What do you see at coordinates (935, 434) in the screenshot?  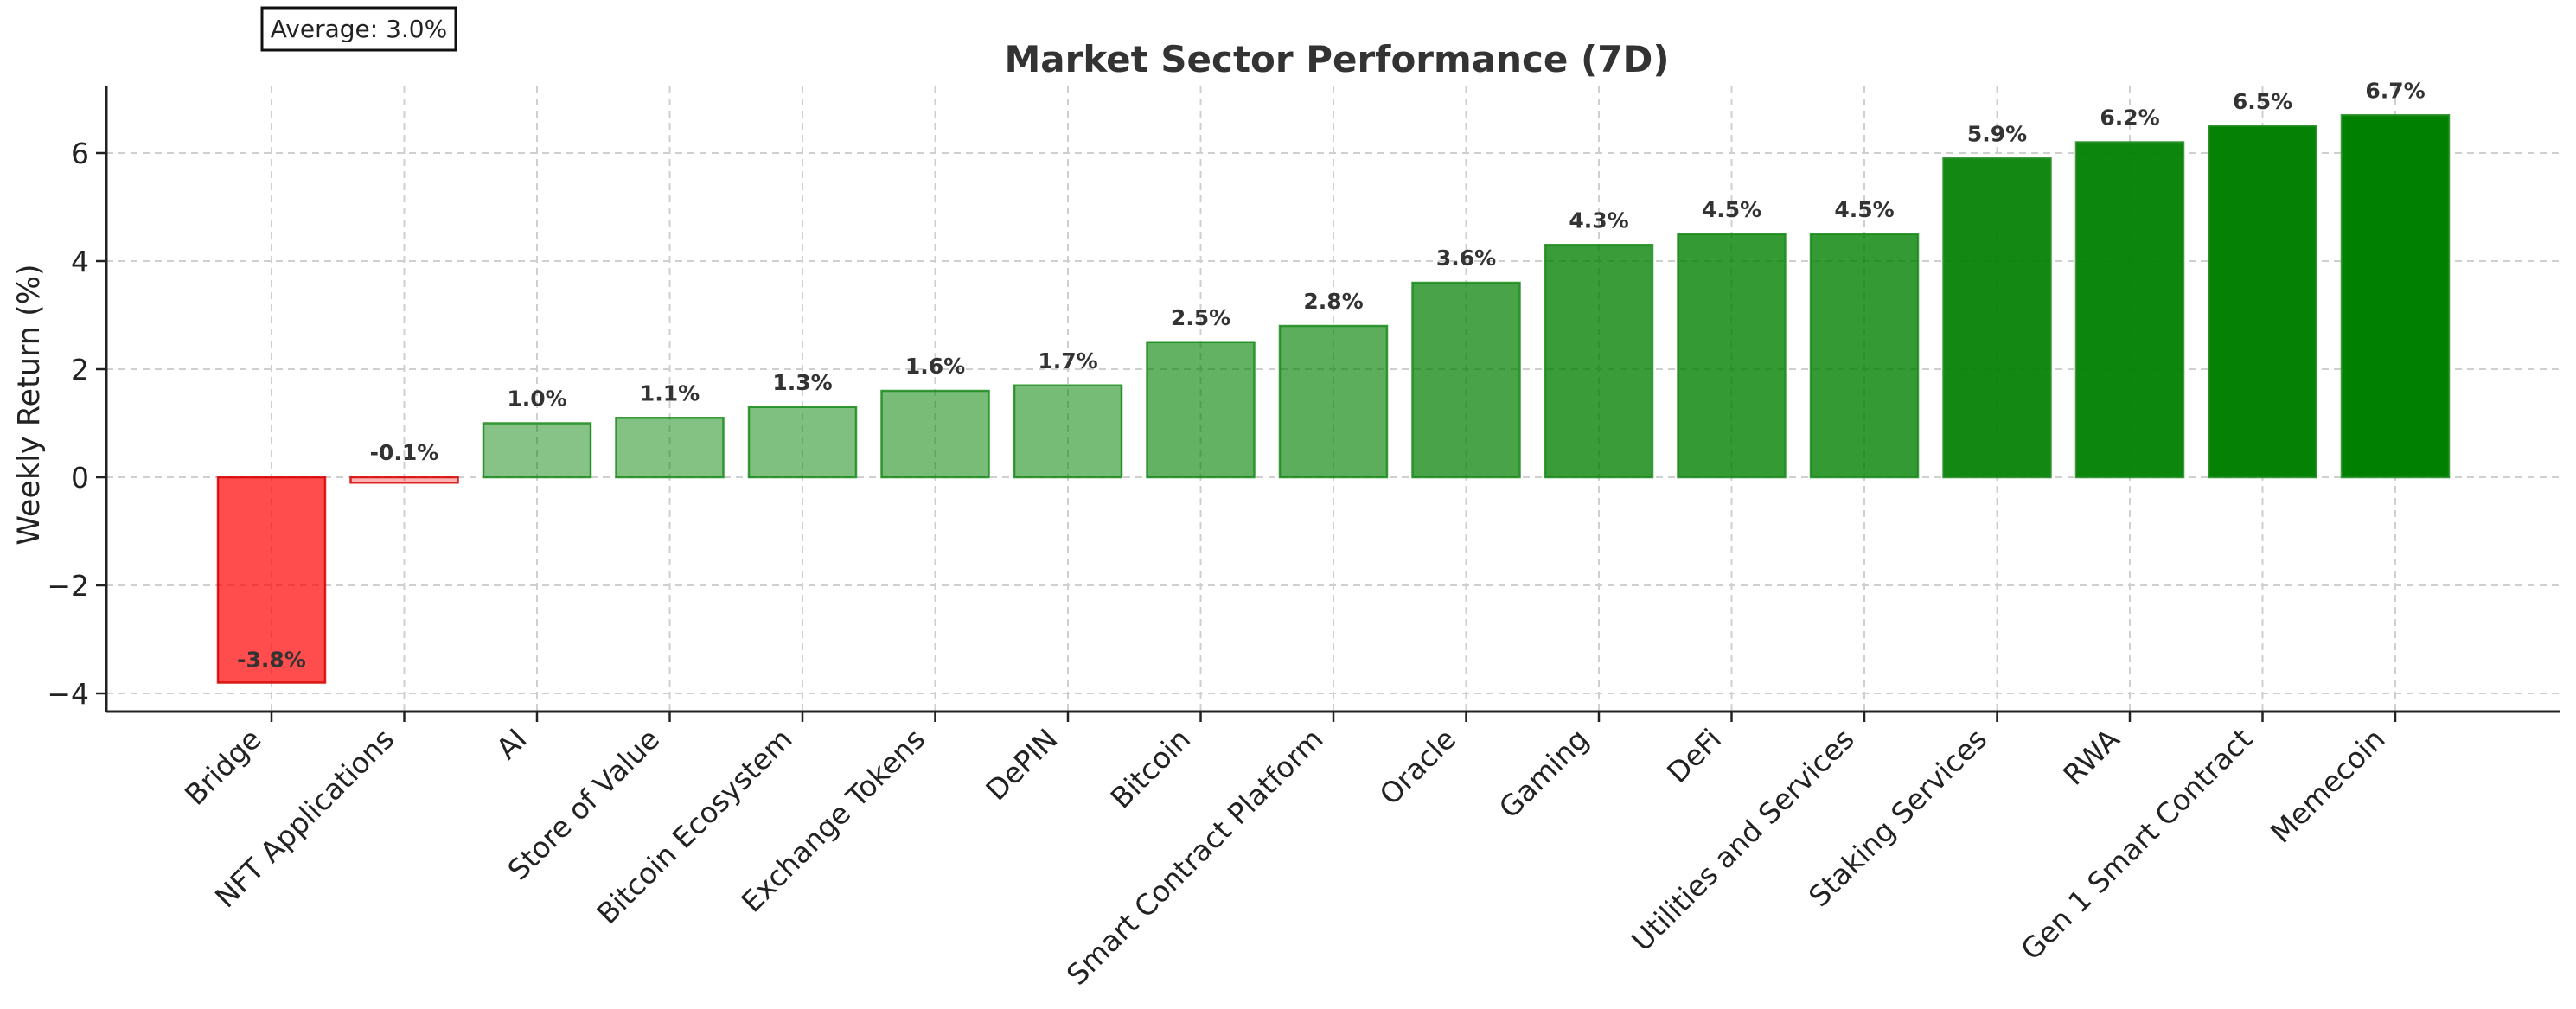 I see `bar-exchange-tokens` at bounding box center [935, 434].